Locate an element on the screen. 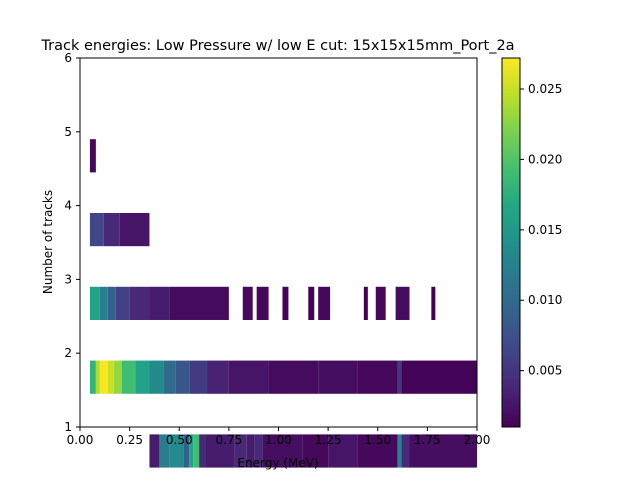 This screenshot has height=480, width=640. x-axis-ticks: 0.00 0.25 0.50 0.75 1.00 1.25 1.50 1.75 2.00 is located at coordinates (279, 437).